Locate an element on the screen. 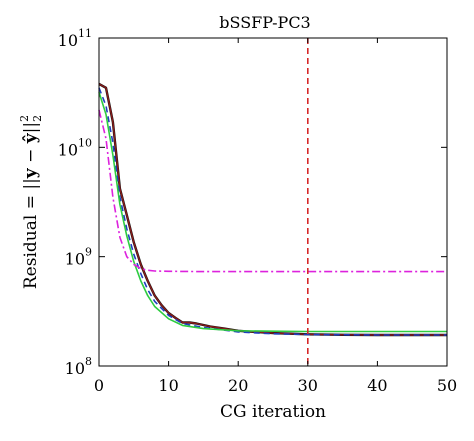 The width and height of the screenshot is (474, 441). y-axis-label-prefix: Residual = is located at coordinates (31, 239).